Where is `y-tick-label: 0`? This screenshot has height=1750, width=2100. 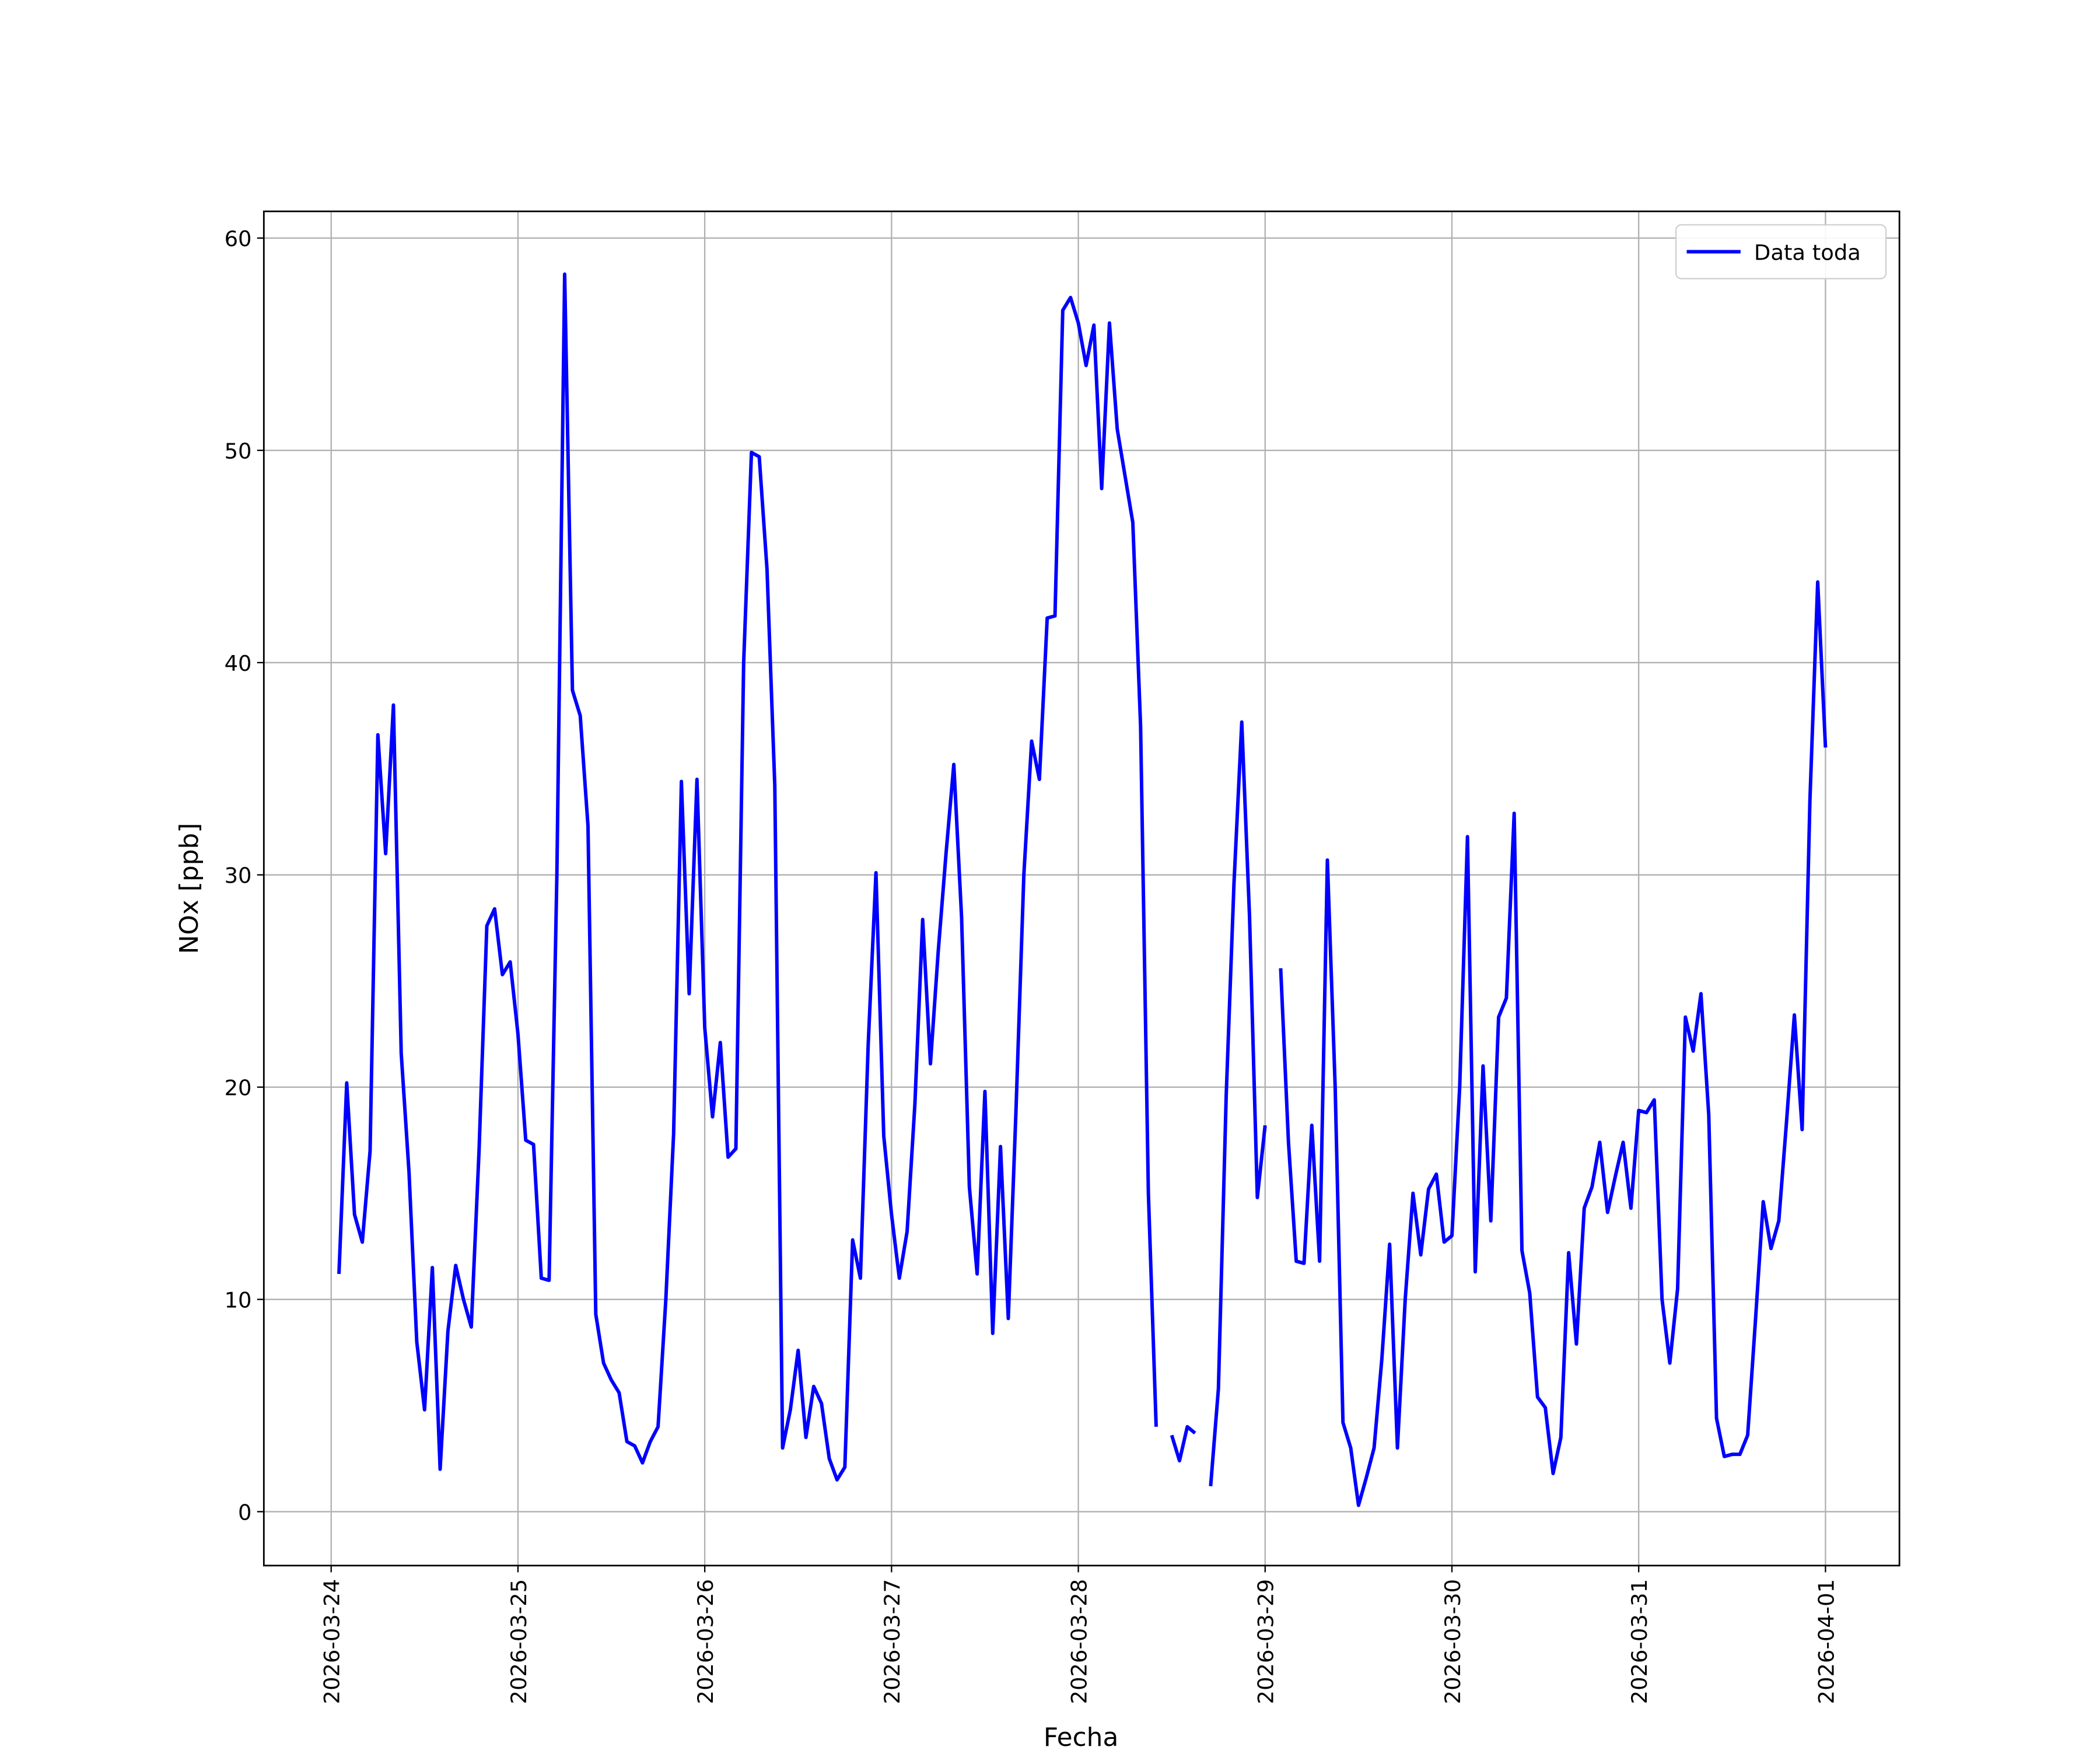 y-tick-label: 0 is located at coordinates (244, 1512).